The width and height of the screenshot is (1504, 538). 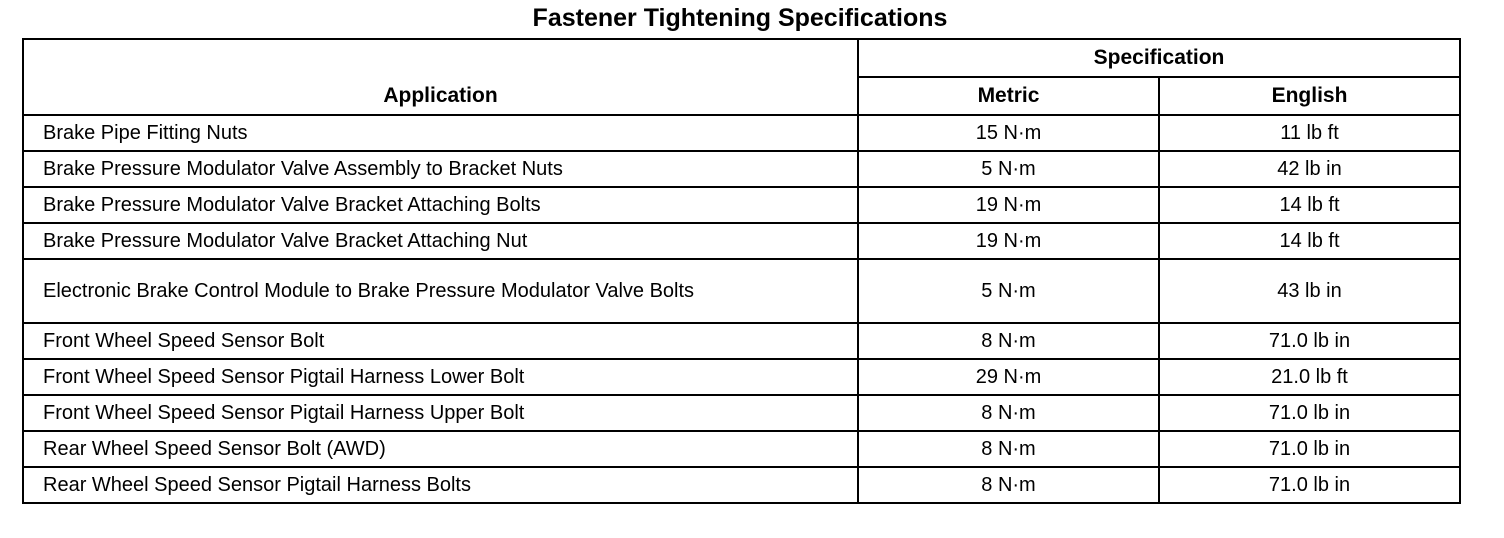 I want to click on application-cell: Front Wheel Speed Sensor Bolt, so click(x=440, y=341).